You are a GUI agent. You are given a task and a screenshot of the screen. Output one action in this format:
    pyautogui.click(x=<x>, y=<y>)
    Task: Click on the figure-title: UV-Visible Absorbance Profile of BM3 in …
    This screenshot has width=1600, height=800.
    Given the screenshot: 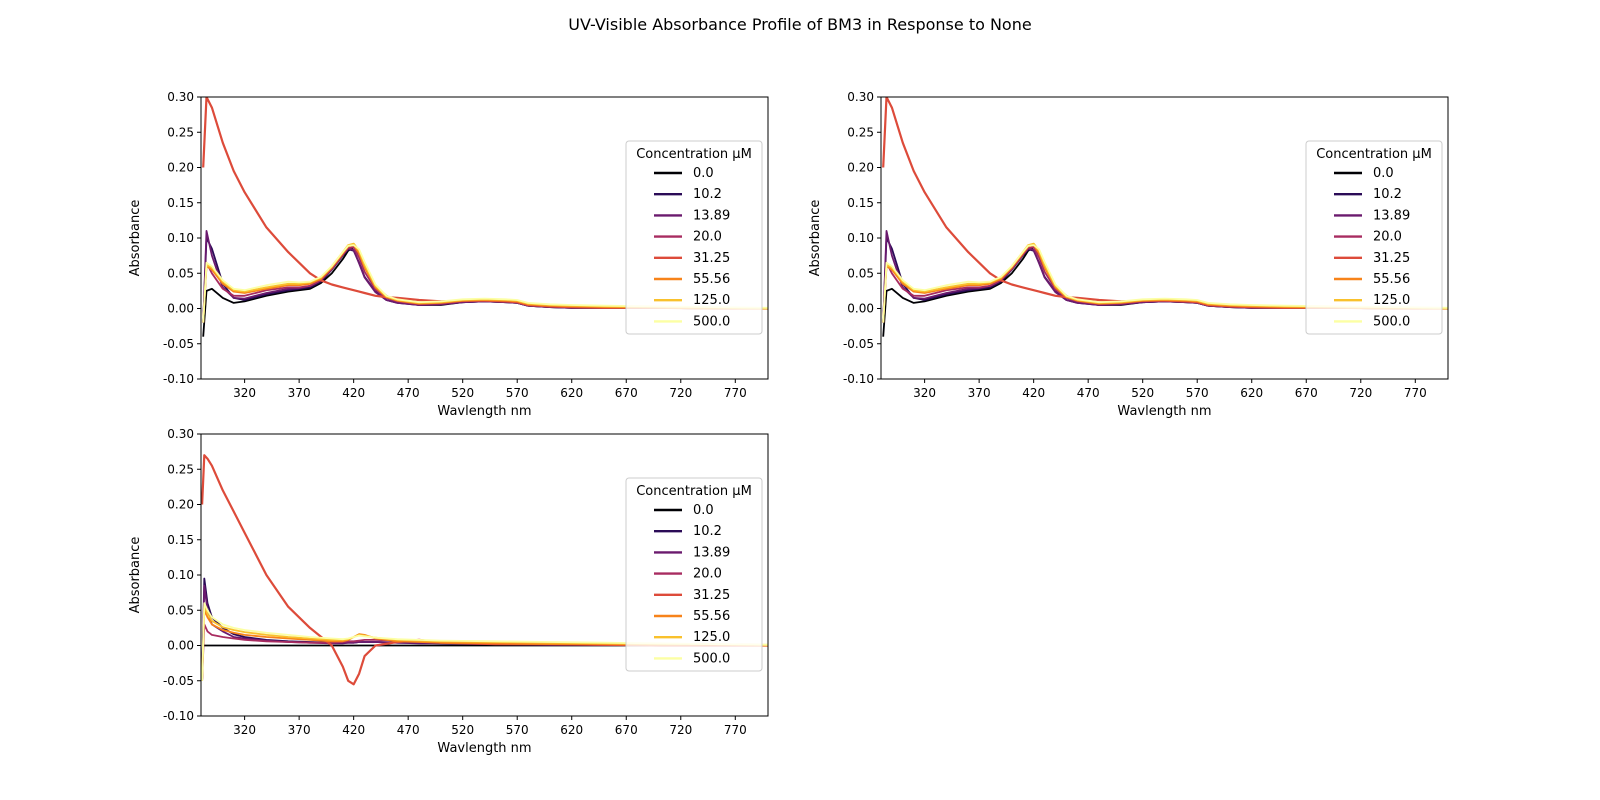 What is the action you would take?
    pyautogui.click(x=799, y=24)
    